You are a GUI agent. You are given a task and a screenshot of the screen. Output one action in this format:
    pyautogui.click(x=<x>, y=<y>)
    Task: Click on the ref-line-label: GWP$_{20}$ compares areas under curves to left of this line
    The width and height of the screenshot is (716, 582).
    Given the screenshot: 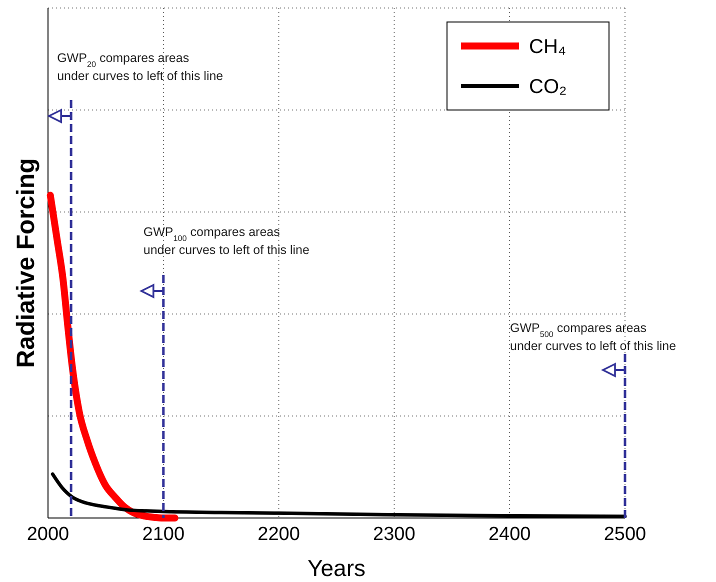 What is the action you would take?
    pyautogui.click(x=140, y=67)
    